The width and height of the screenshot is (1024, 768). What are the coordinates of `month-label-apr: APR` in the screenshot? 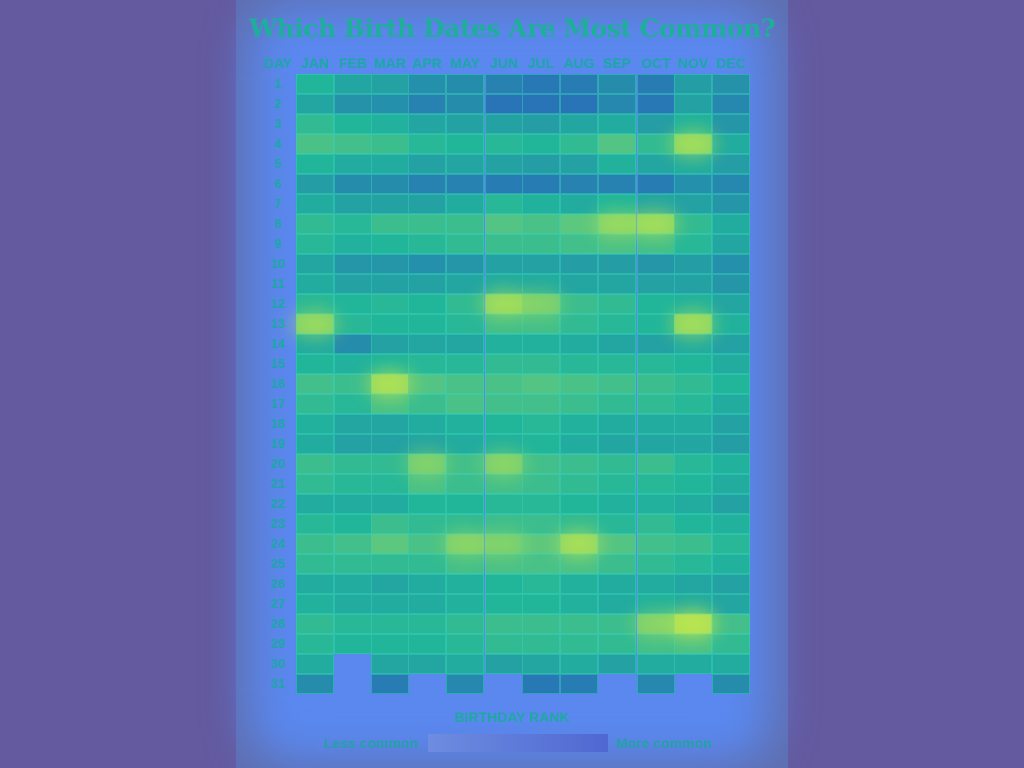 It's located at (427, 63).